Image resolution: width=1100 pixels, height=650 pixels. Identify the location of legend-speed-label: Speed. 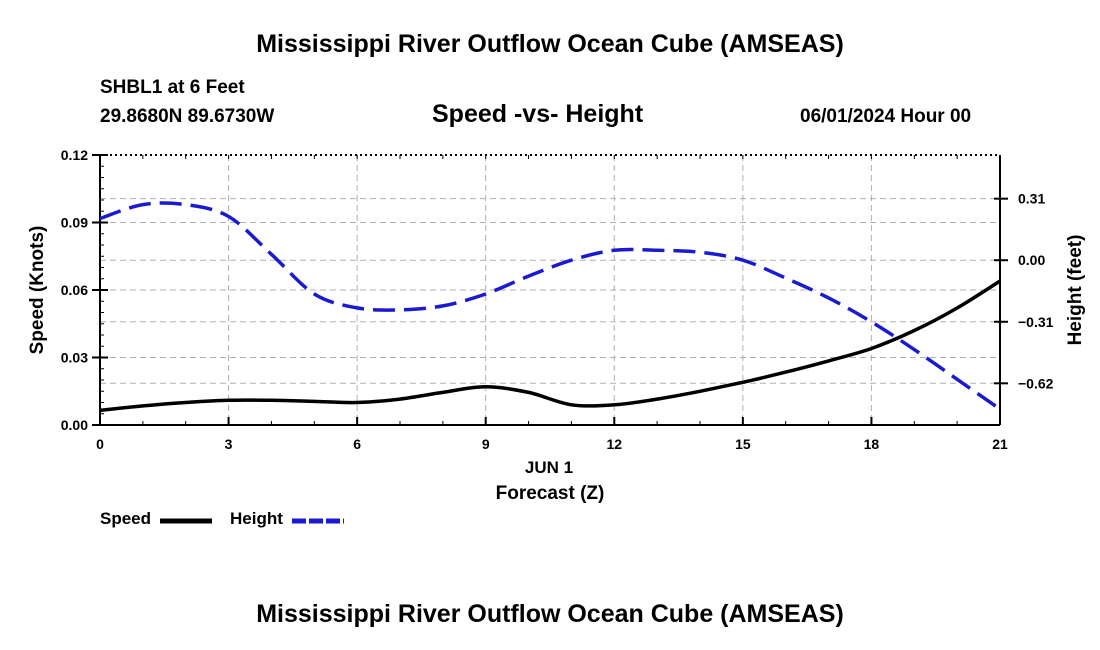
(126, 518).